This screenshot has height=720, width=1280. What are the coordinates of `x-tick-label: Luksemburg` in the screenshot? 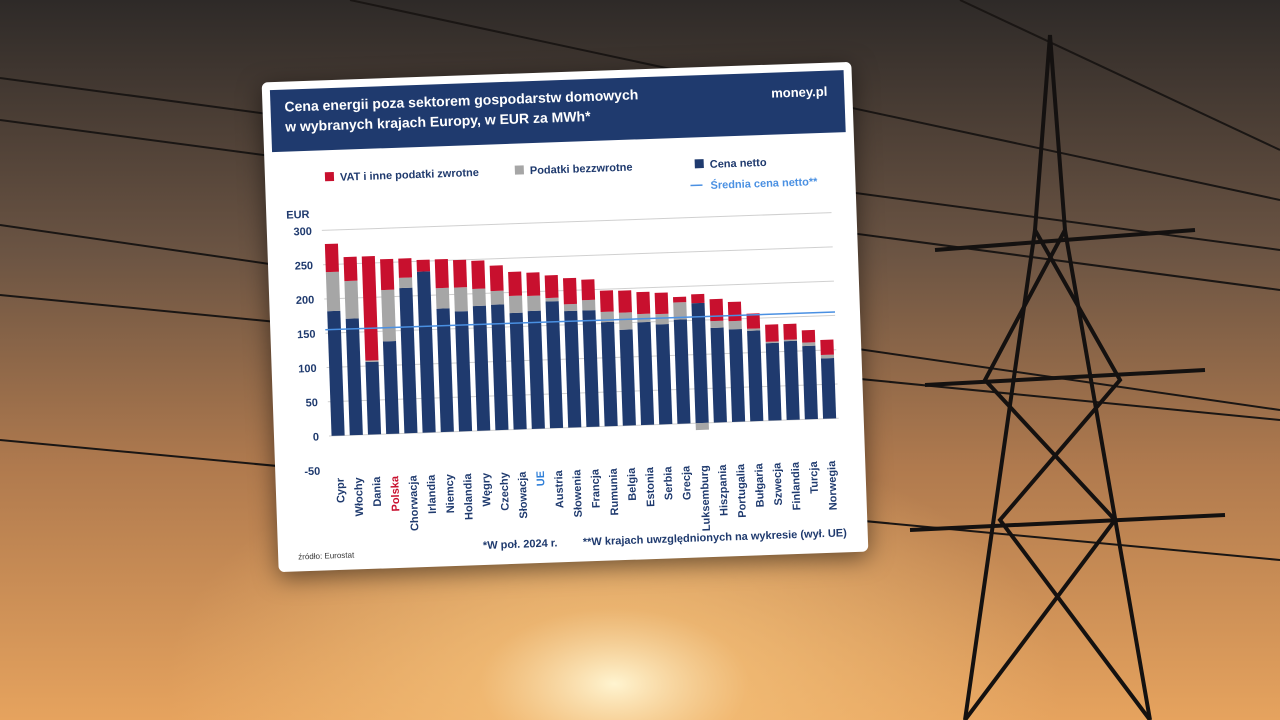 It's located at (706, 498).